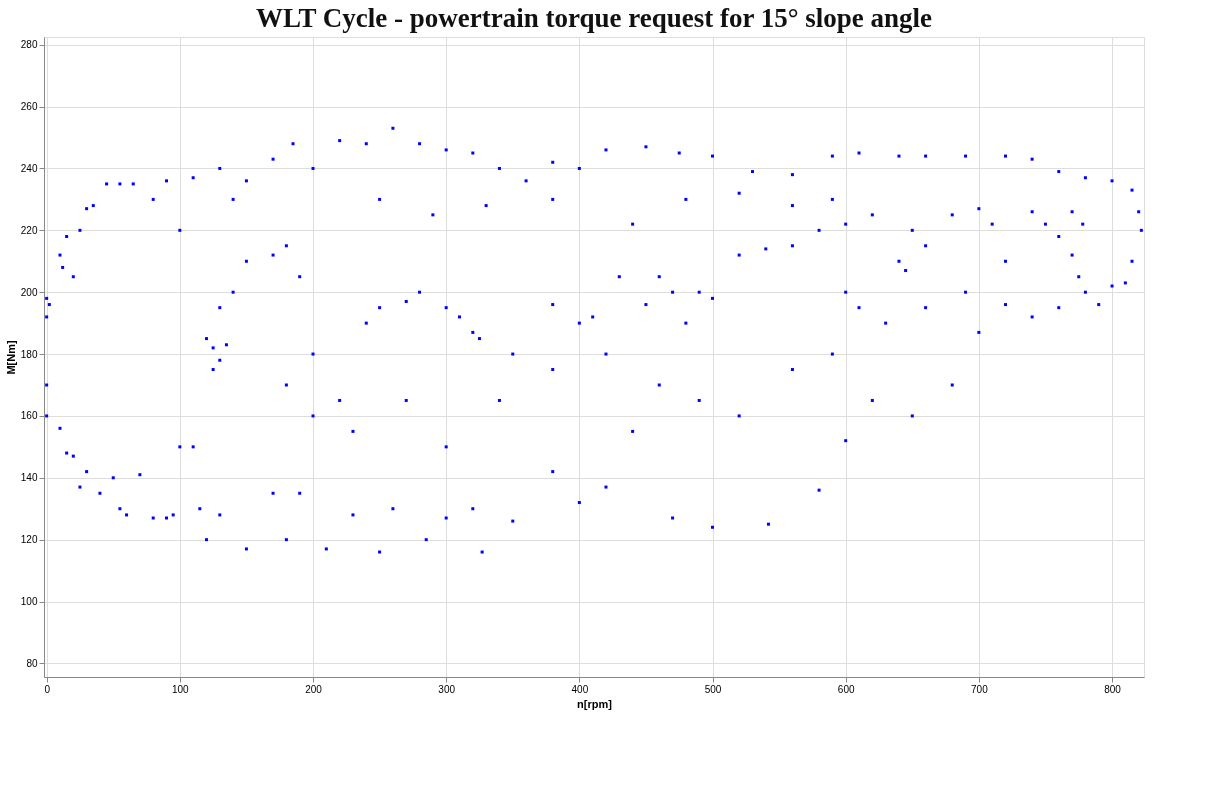 The height and width of the screenshot is (787, 1220). I want to click on y-tick-label: 280, so click(29, 45).